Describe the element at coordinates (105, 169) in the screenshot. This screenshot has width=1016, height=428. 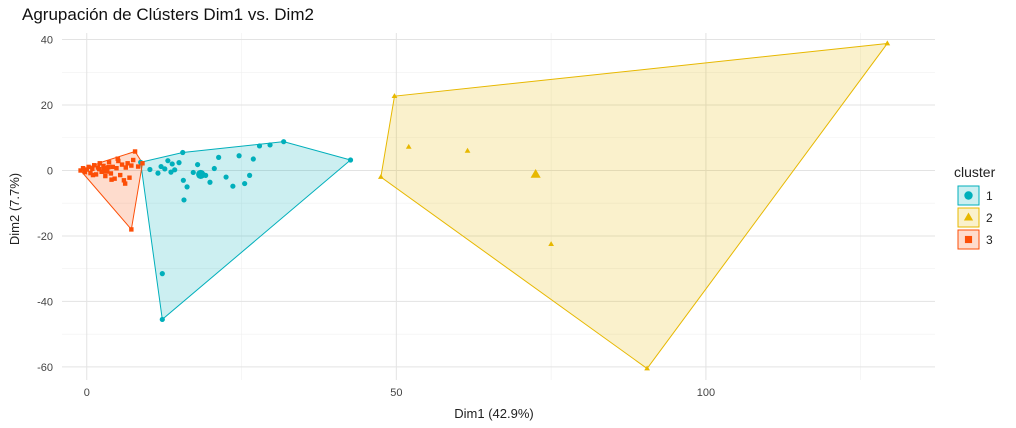
I see `cluster-3-center` at that location.